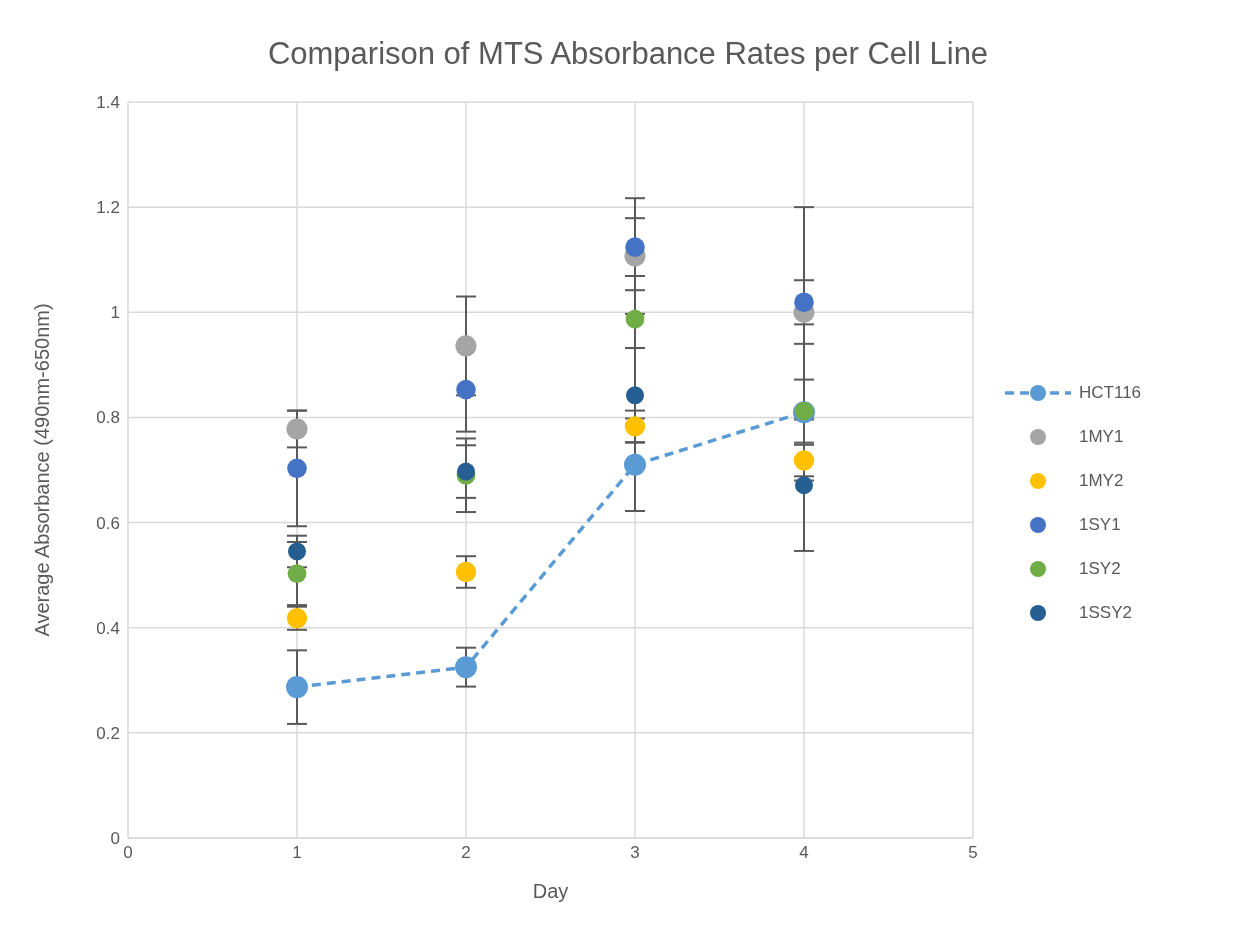  Describe the element at coordinates (973, 853) in the screenshot. I see `x-tick-label: 5` at that location.